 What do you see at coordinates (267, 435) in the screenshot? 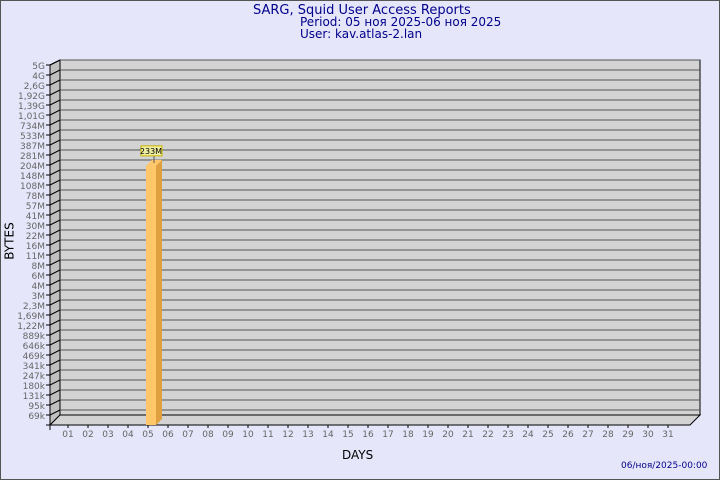
I see `x-tick-label: 11` at bounding box center [267, 435].